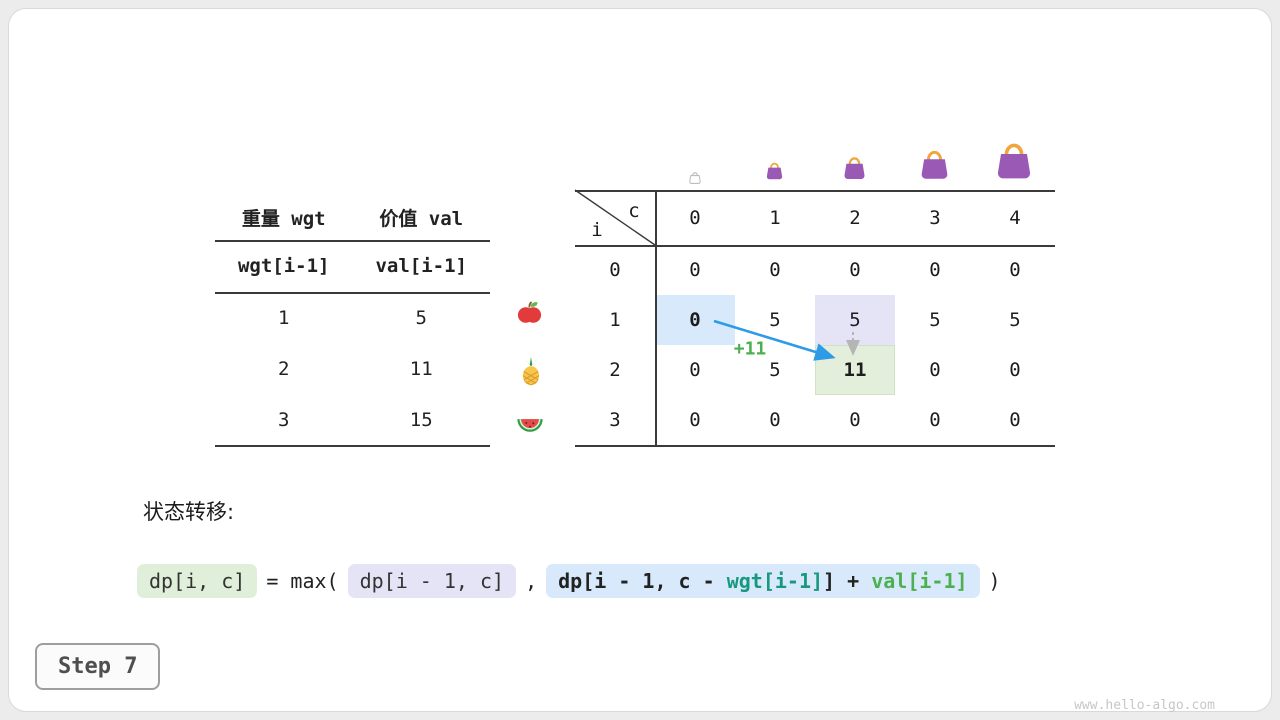  I want to click on dp-cell-3-0: 0, so click(695, 420).